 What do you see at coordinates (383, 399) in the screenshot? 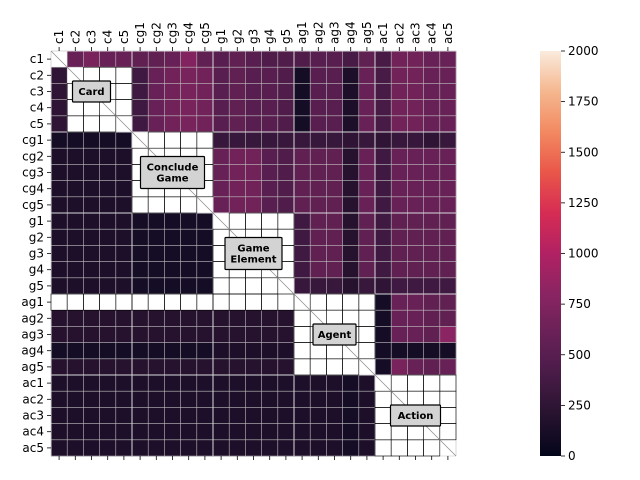
I see `heatmap-cell-ac2-ac1` at bounding box center [383, 399].